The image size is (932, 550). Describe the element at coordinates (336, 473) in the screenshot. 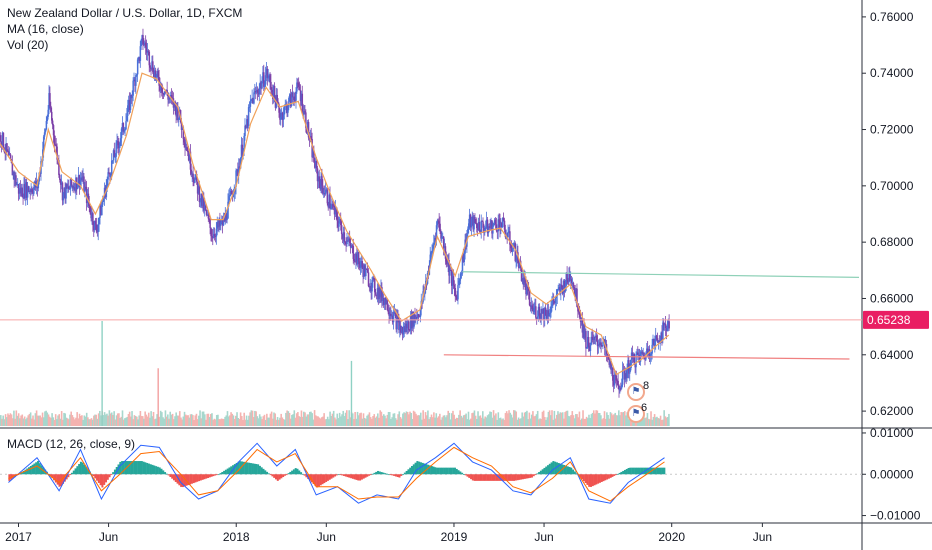

I see `macd-line` at that location.